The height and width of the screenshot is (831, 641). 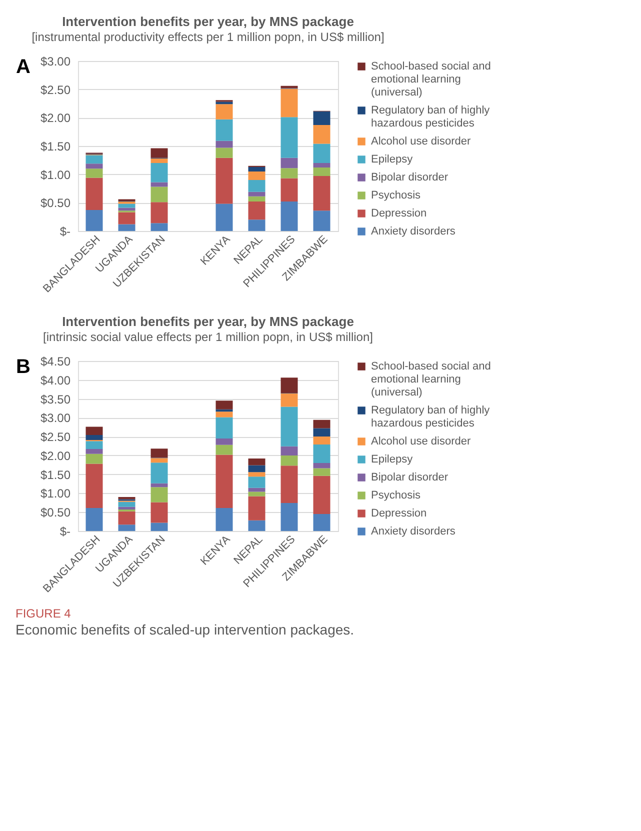 What do you see at coordinates (65, 531) in the screenshot?
I see `y-tick-label: $-` at bounding box center [65, 531].